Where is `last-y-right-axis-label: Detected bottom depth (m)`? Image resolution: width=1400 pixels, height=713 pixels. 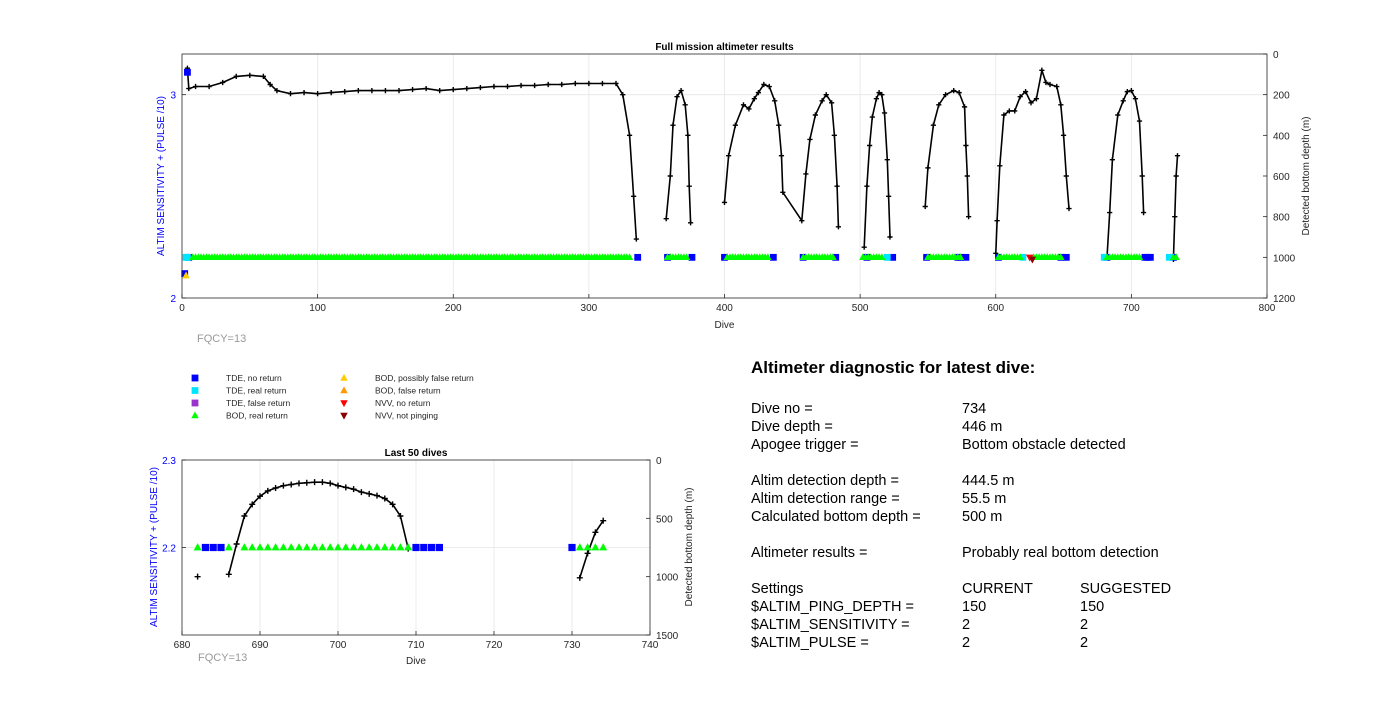
last-y-right-axis-label: Detected bottom depth (m) is located at coordinates (689, 547).